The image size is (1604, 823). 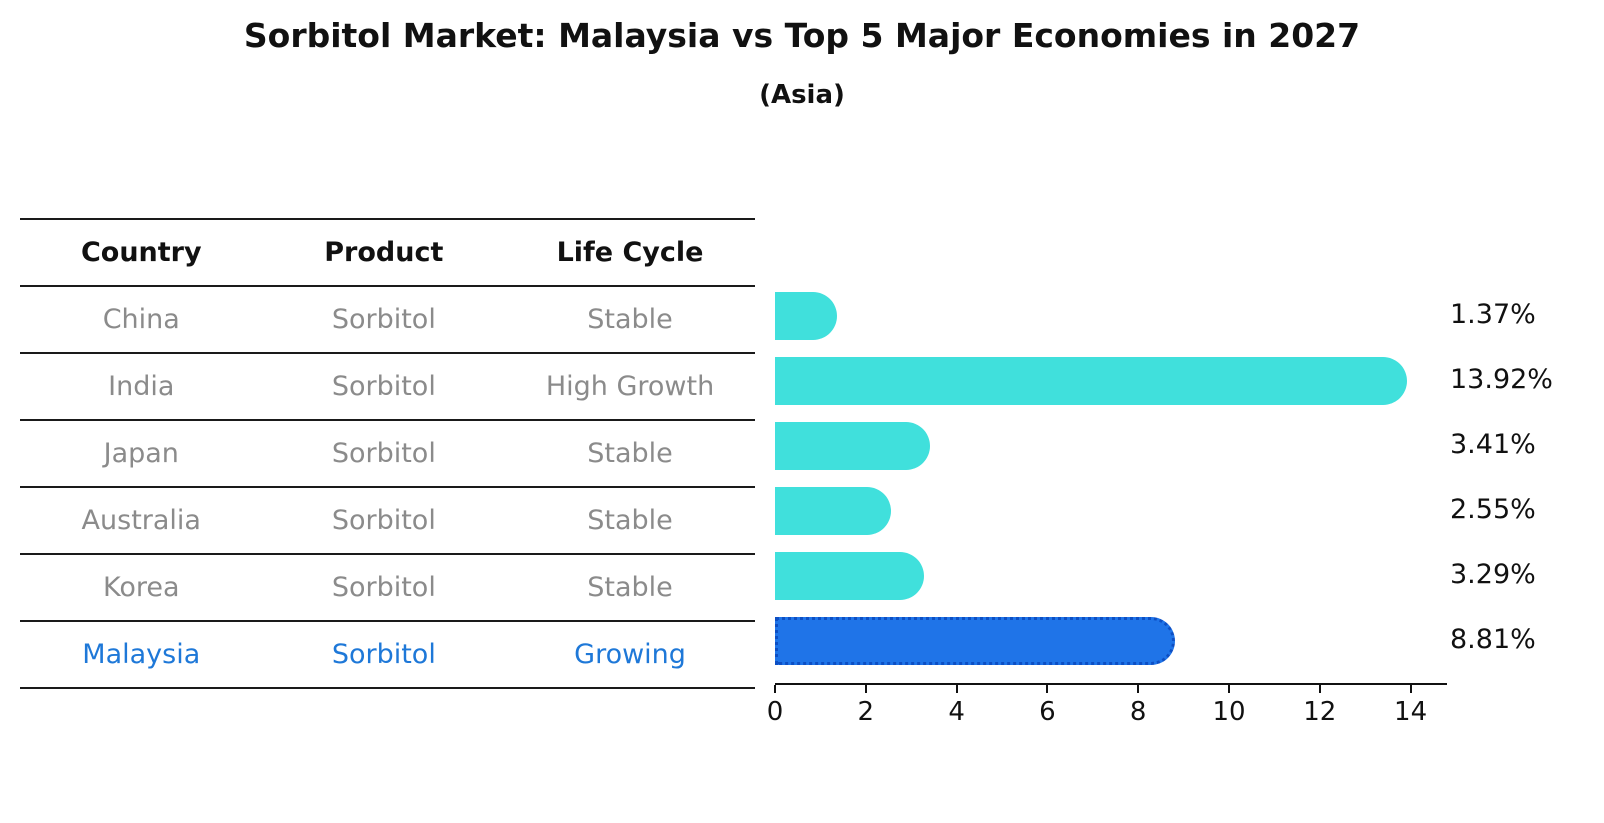 I want to click on x-tick-label: 12, so click(x=1320, y=712).